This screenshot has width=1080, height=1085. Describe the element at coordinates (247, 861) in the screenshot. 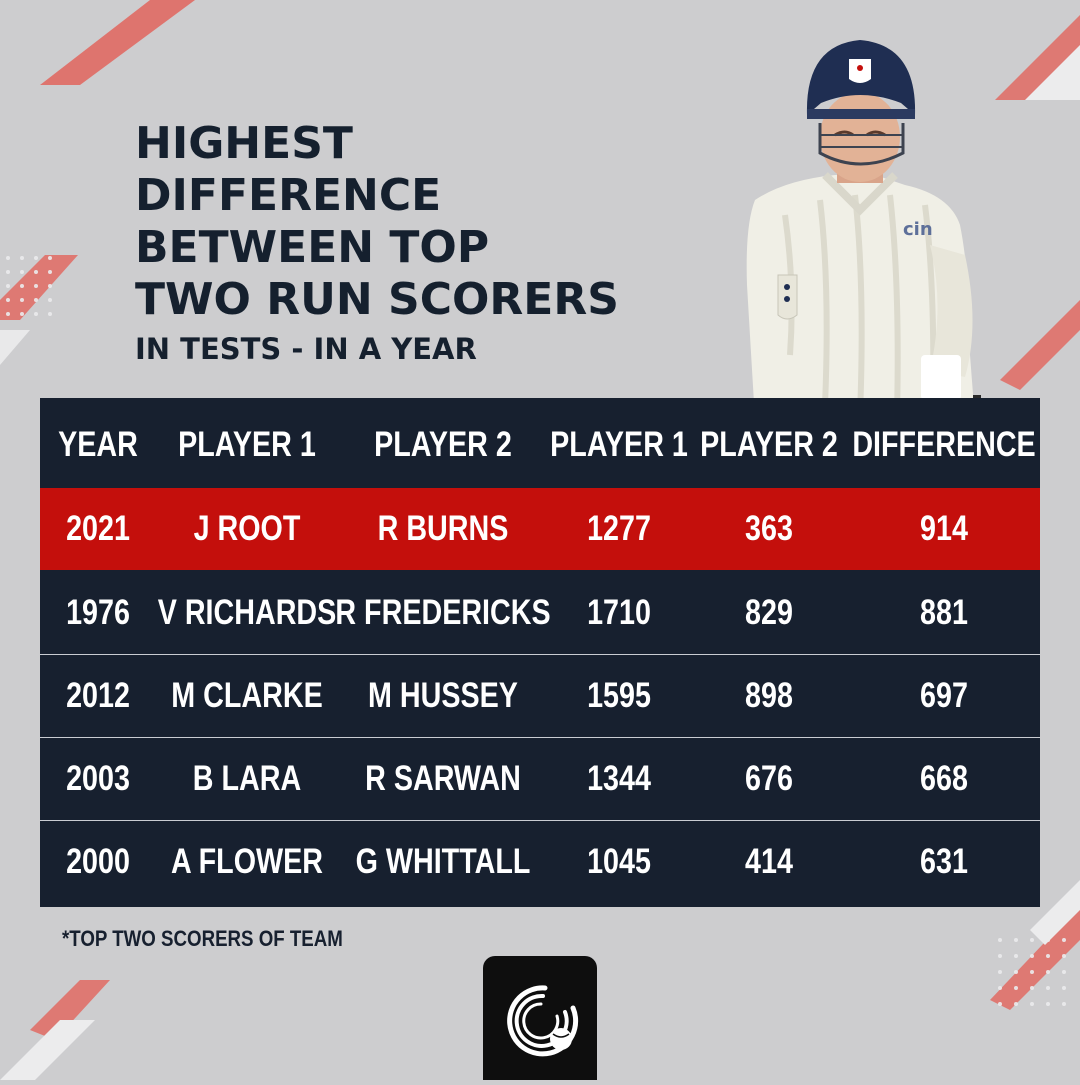

I see `cell-player-1: A FLOWER` at that location.